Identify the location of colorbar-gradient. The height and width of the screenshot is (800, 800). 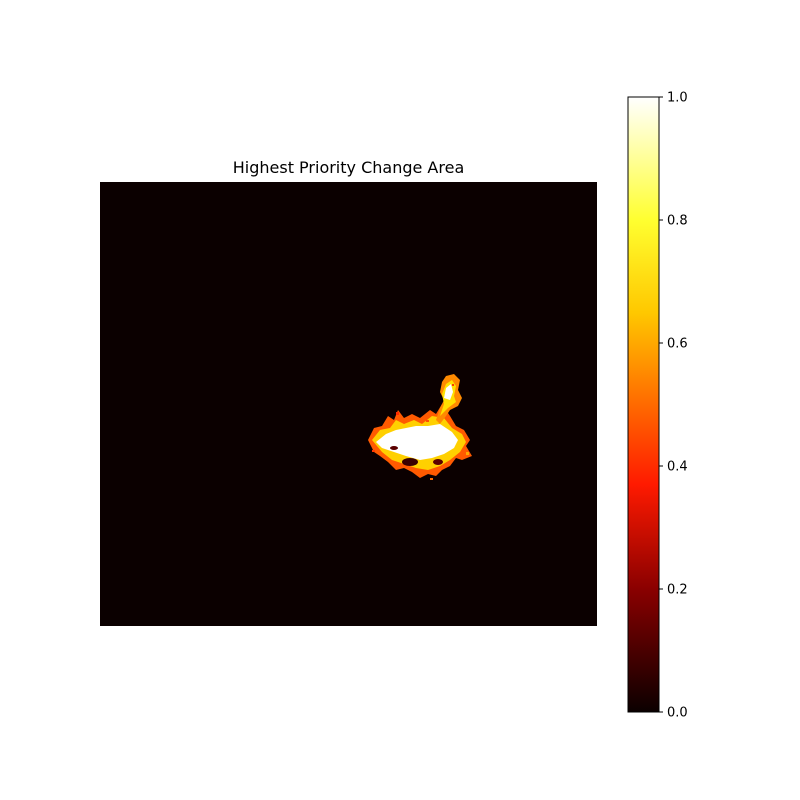
(643, 404).